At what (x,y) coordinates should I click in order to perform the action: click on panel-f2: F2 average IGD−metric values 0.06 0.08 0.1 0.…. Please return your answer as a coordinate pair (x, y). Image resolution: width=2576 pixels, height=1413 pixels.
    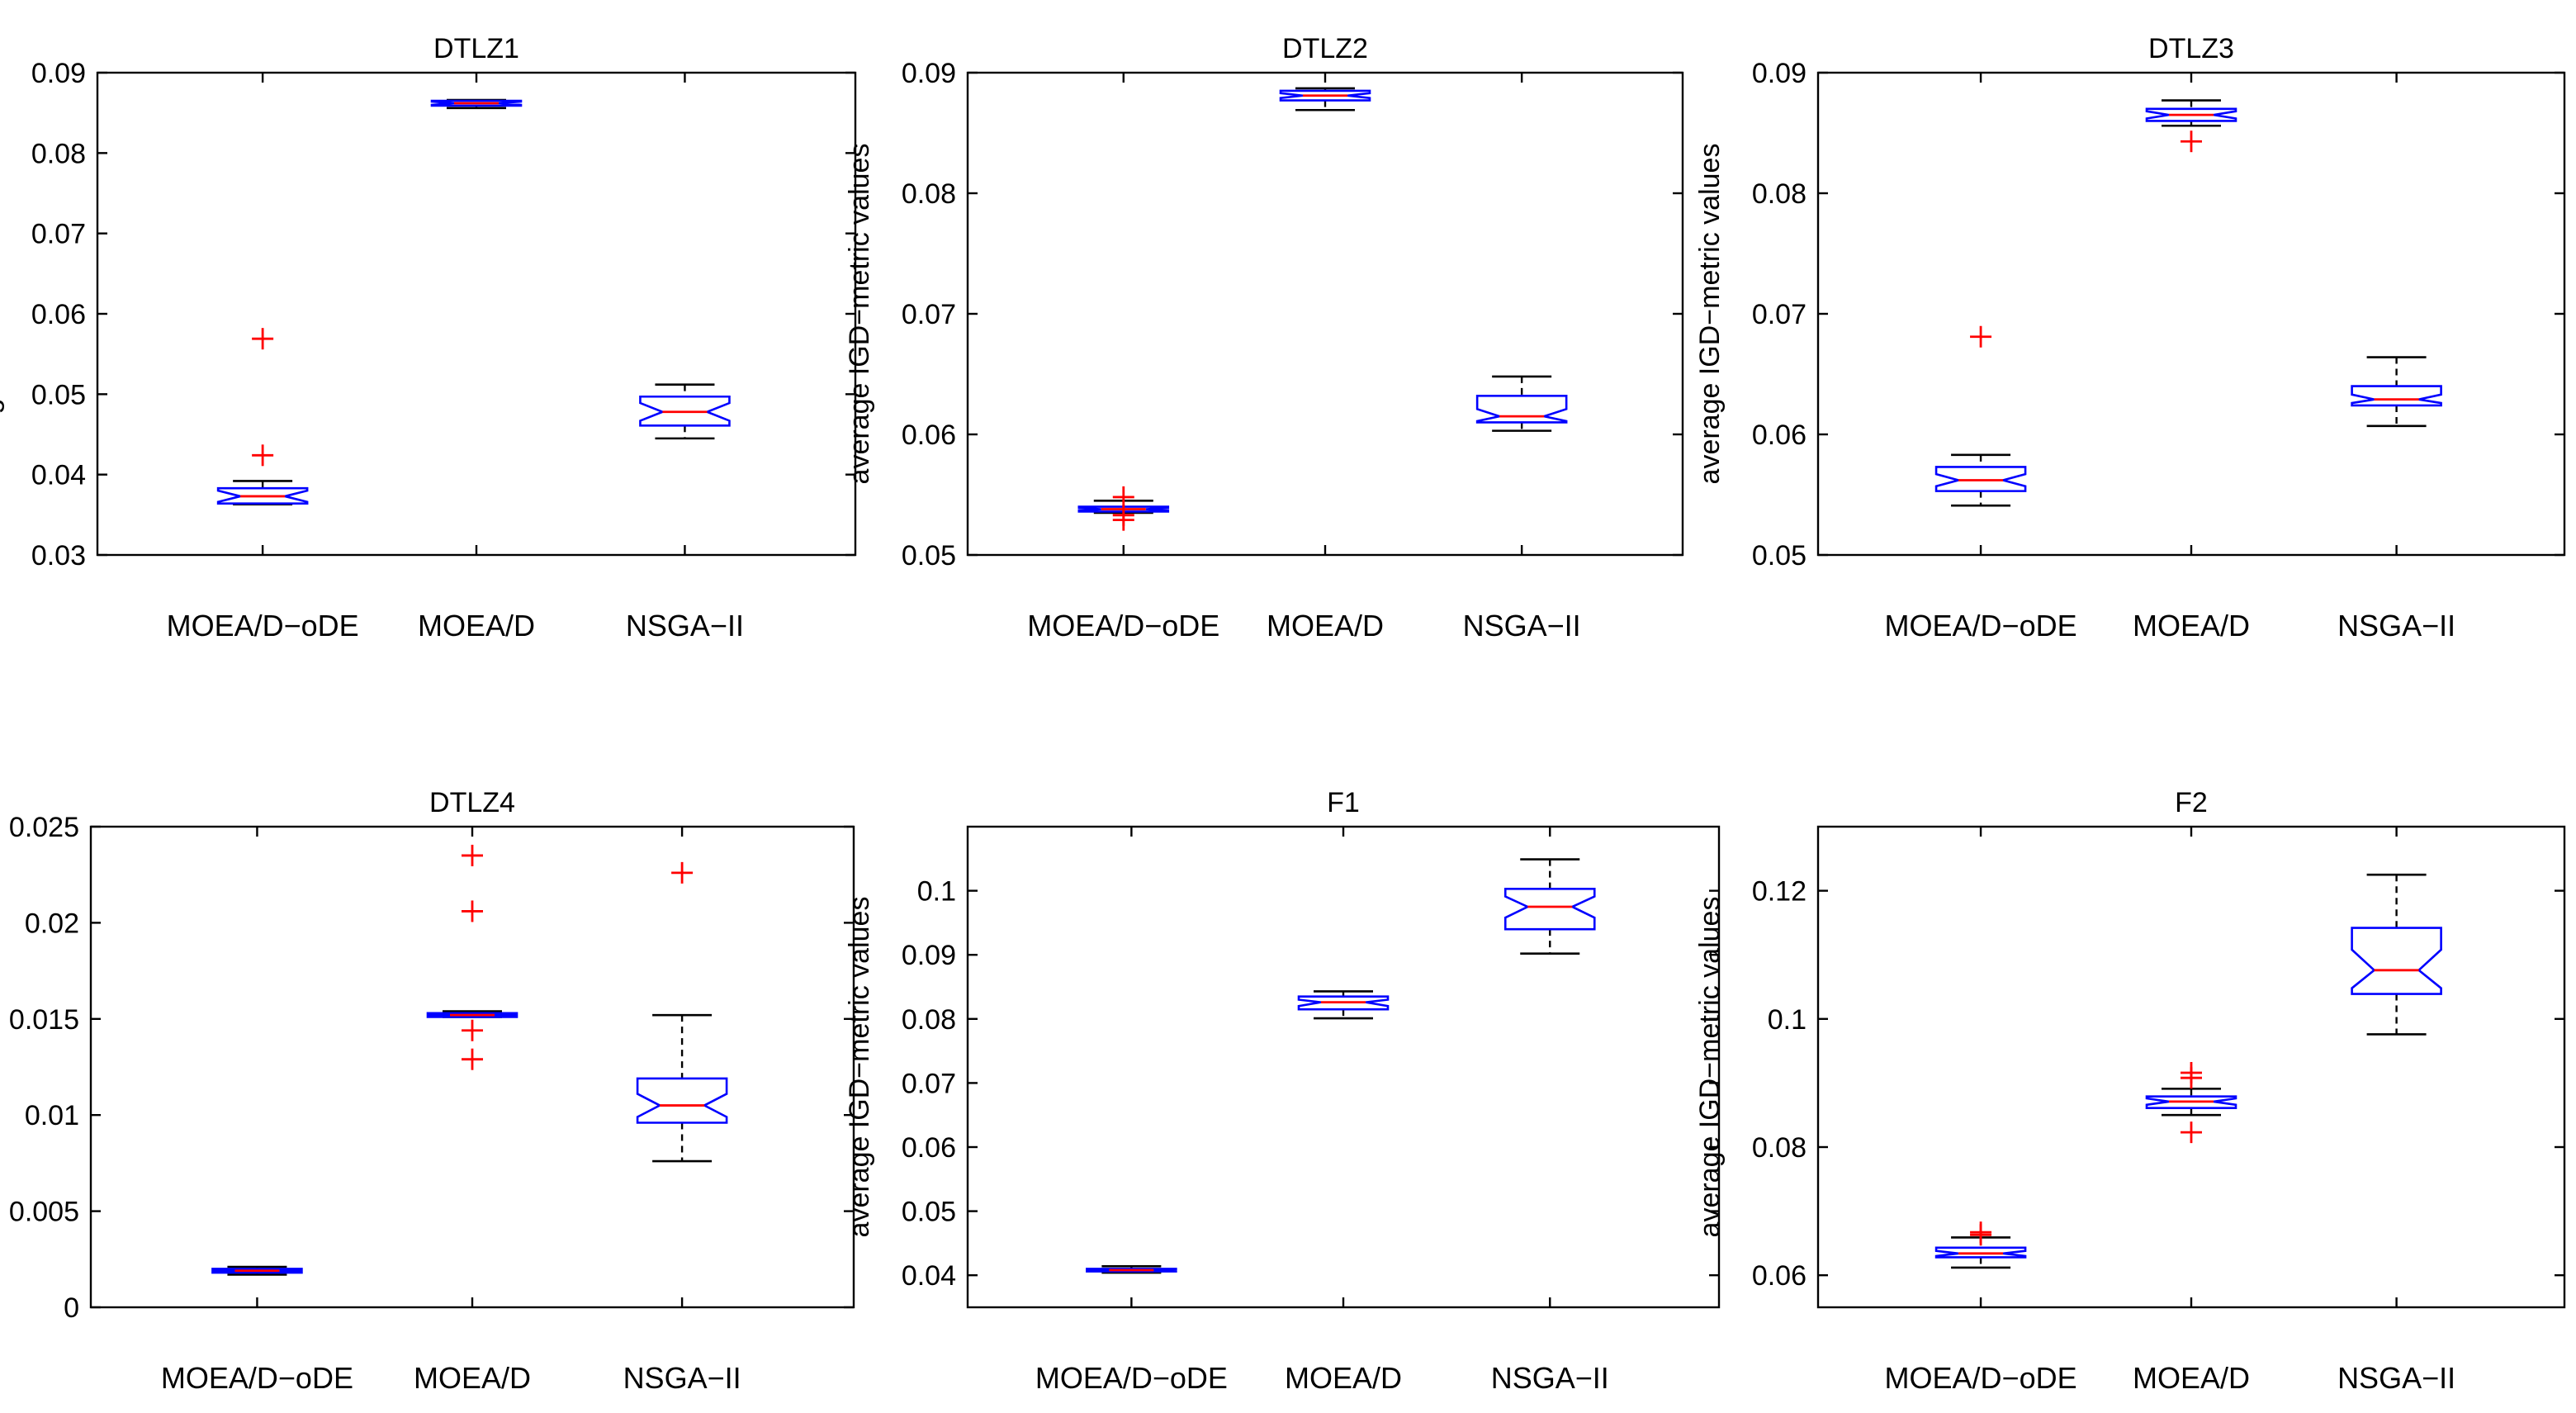
    Looking at the image, I should click on (2130, 1091).